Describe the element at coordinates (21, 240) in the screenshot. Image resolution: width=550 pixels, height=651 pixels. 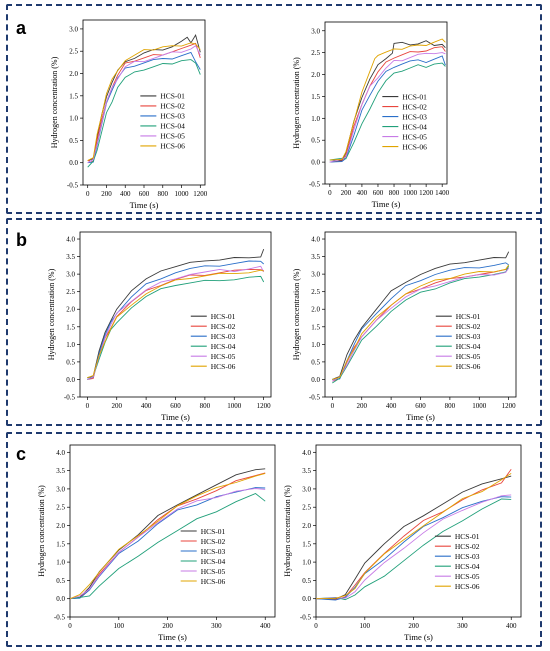
I see `panel-label: b` at that location.